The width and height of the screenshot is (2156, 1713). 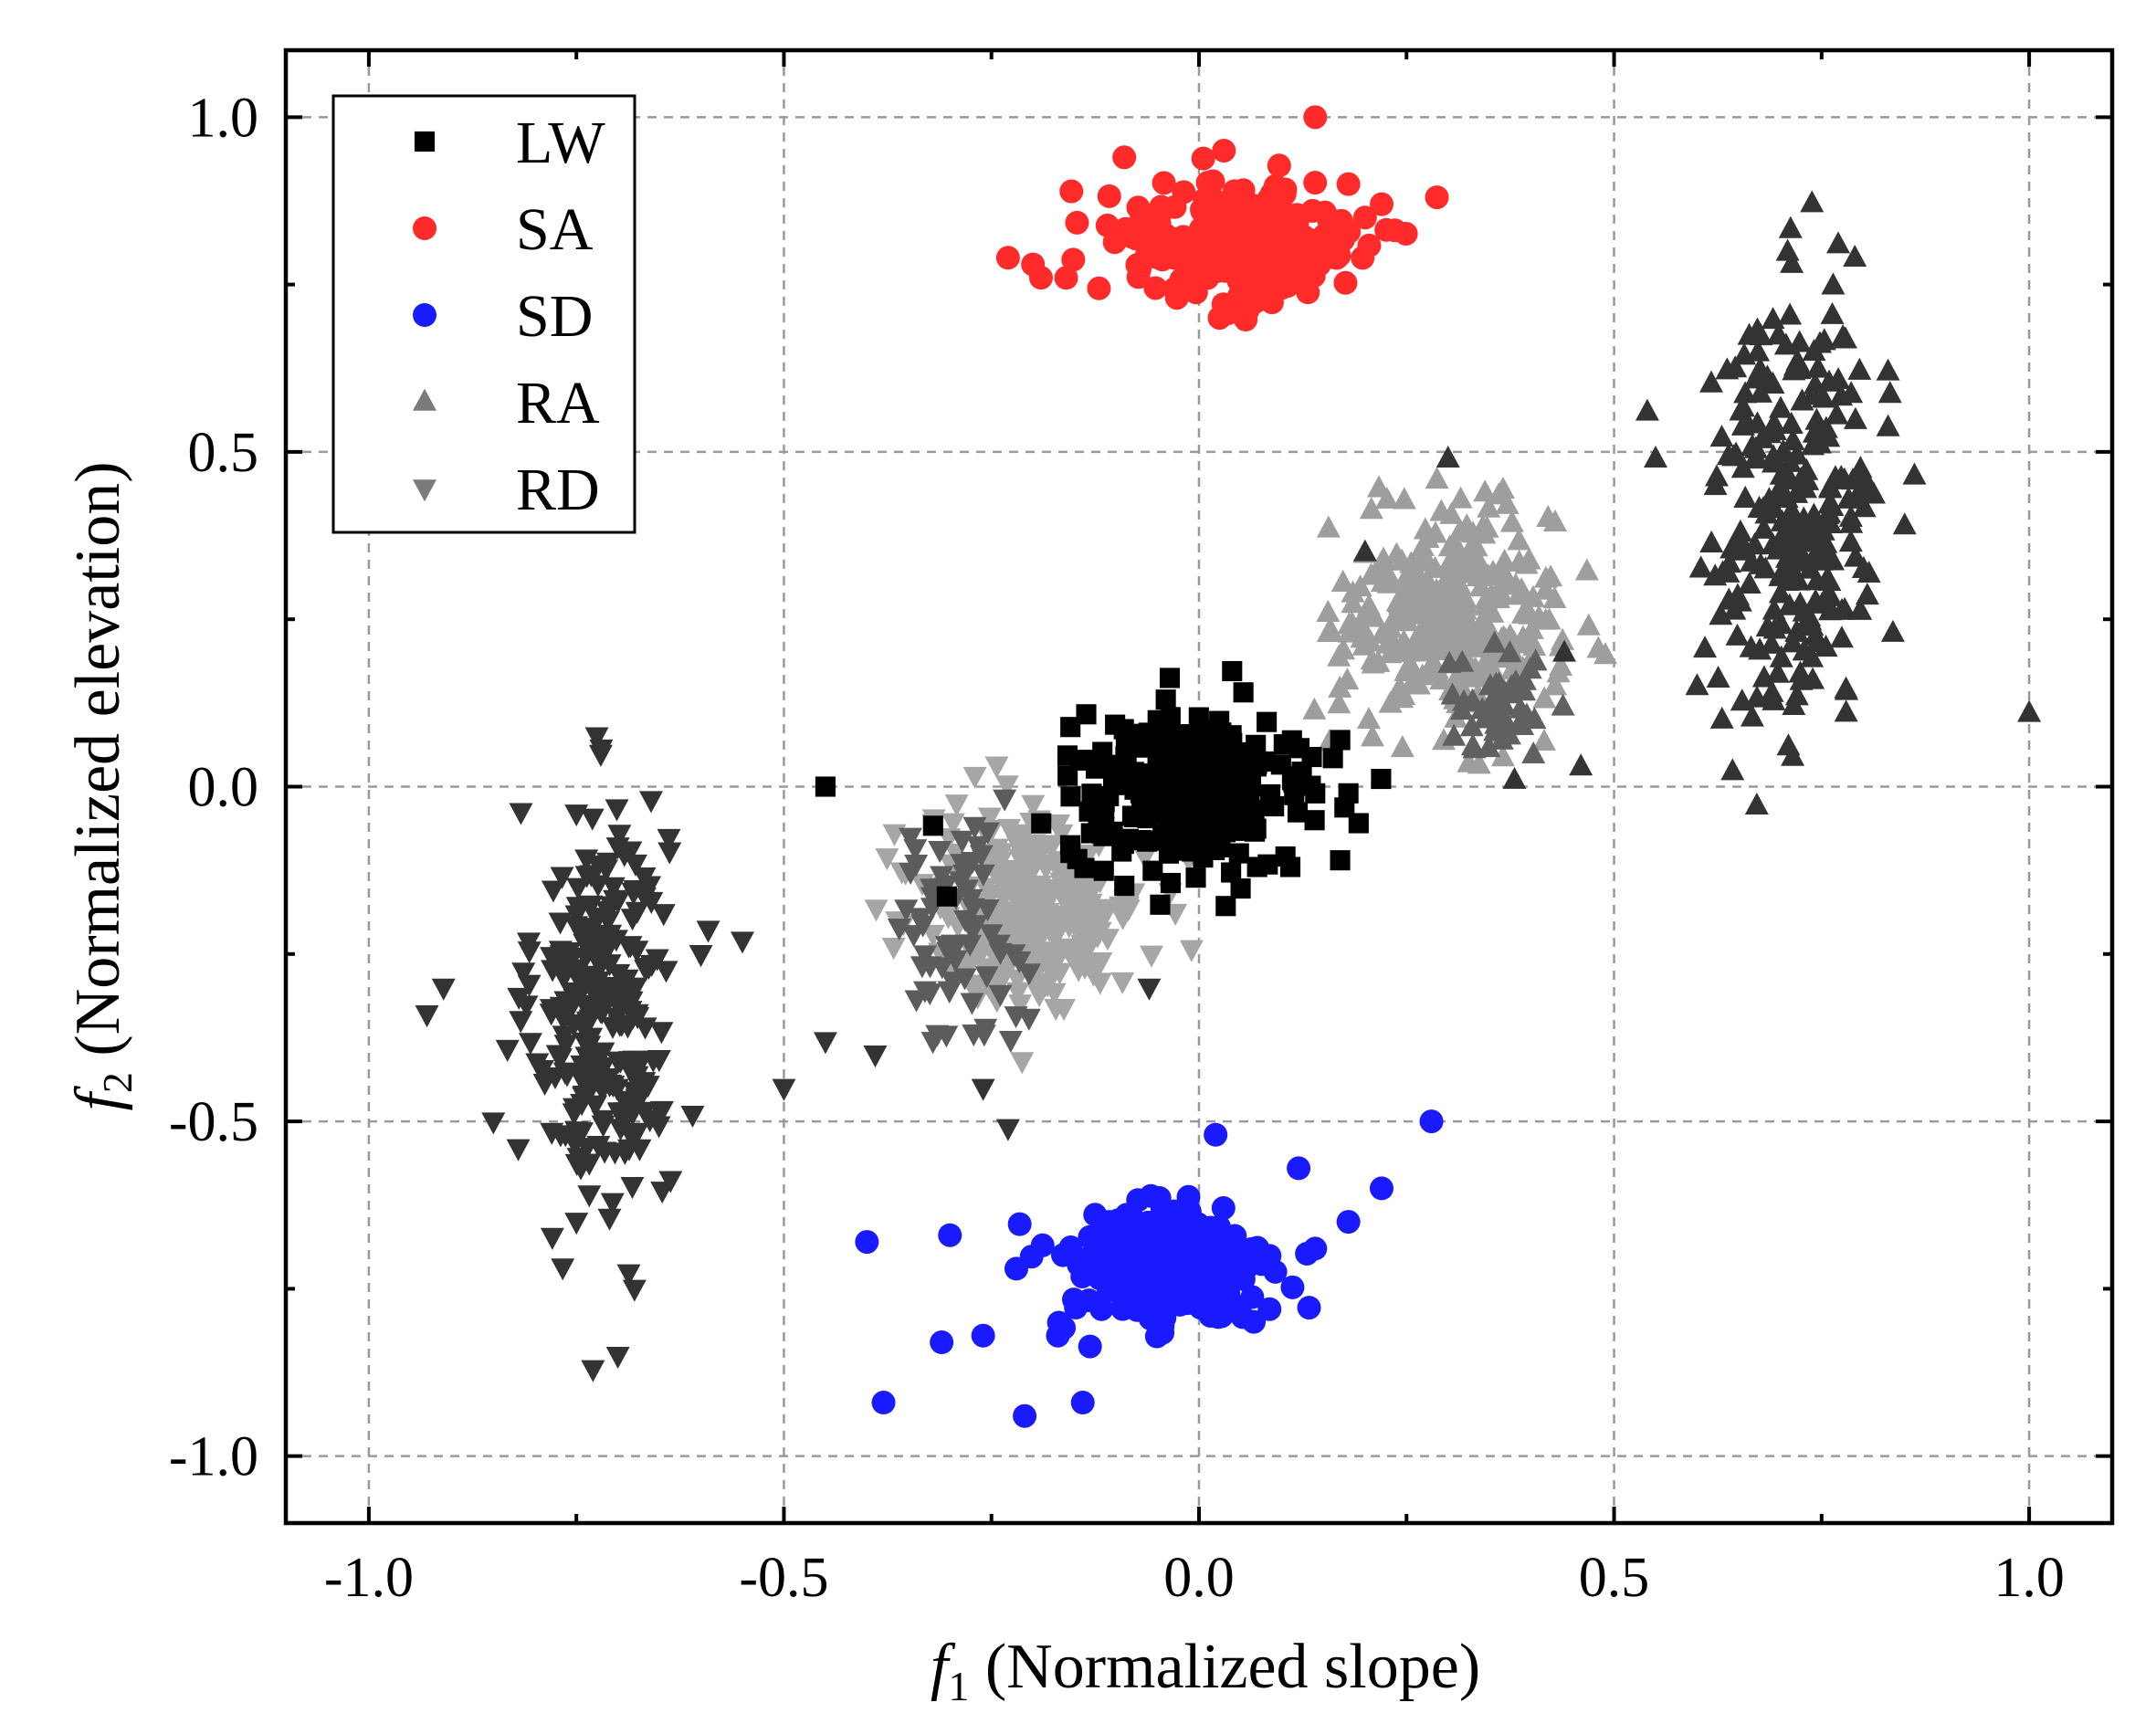 I want to click on legend-marker-lw, so click(x=425, y=141).